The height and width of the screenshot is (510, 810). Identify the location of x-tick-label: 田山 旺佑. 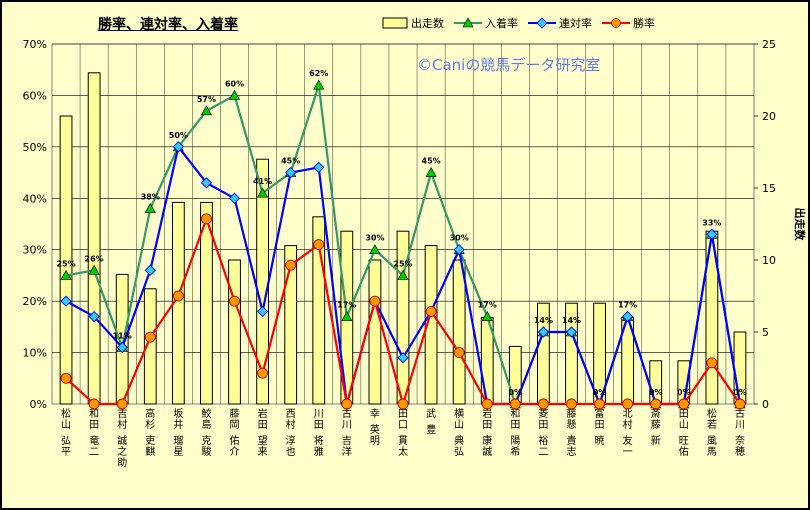
(684, 433).